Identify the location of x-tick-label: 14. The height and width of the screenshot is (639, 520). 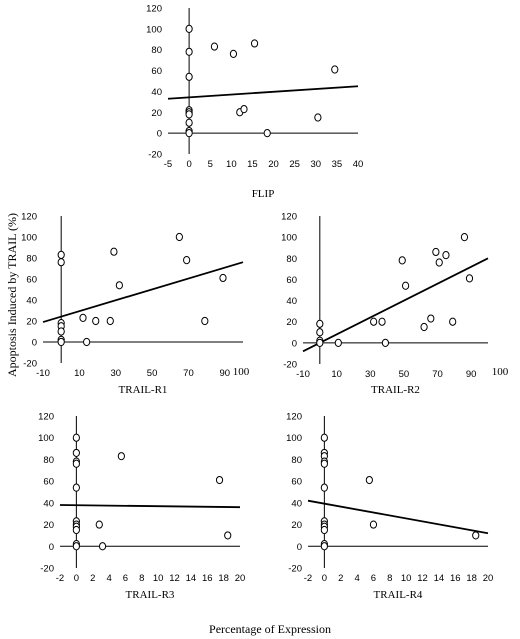
(439, 578).